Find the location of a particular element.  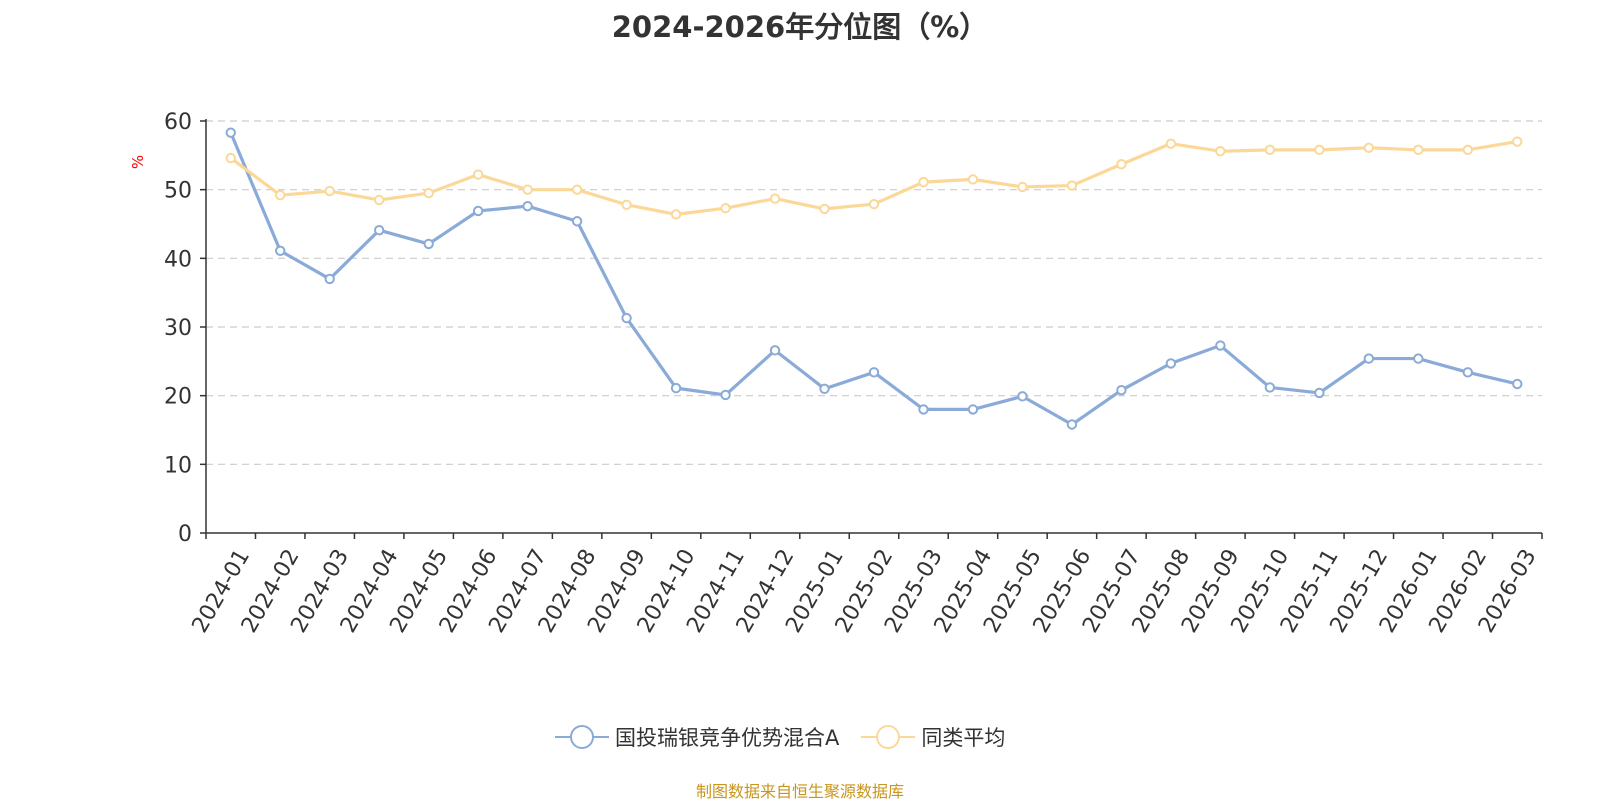

legend-label-peer-average: 同类平均 is located at coordinates (963, 738).